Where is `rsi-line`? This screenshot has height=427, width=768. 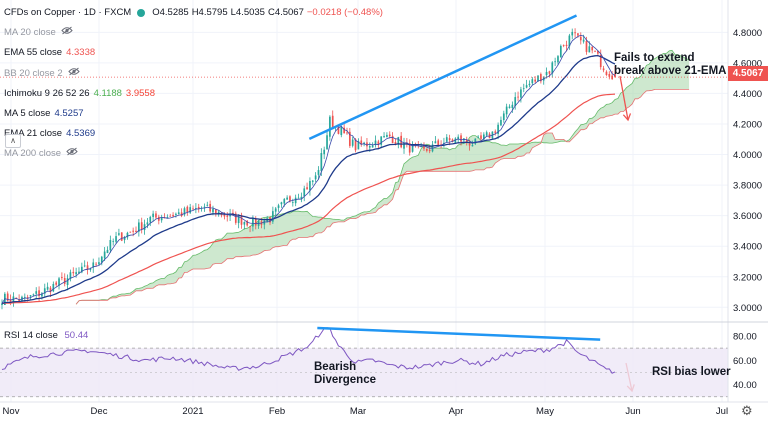
rsi-line is located at coordinates (308, 350).